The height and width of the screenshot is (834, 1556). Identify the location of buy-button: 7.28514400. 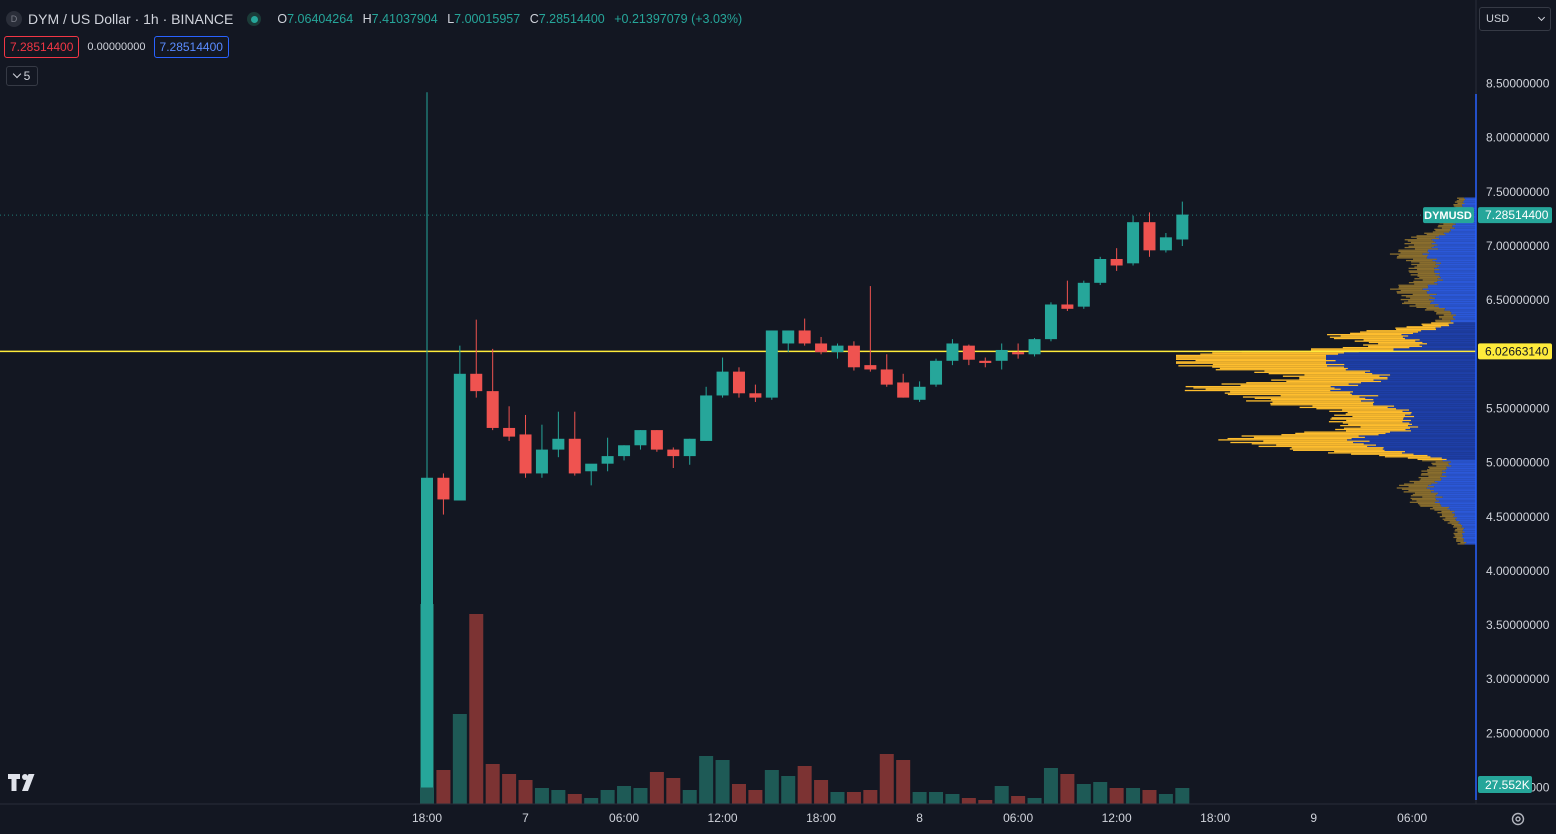
(191, 47).